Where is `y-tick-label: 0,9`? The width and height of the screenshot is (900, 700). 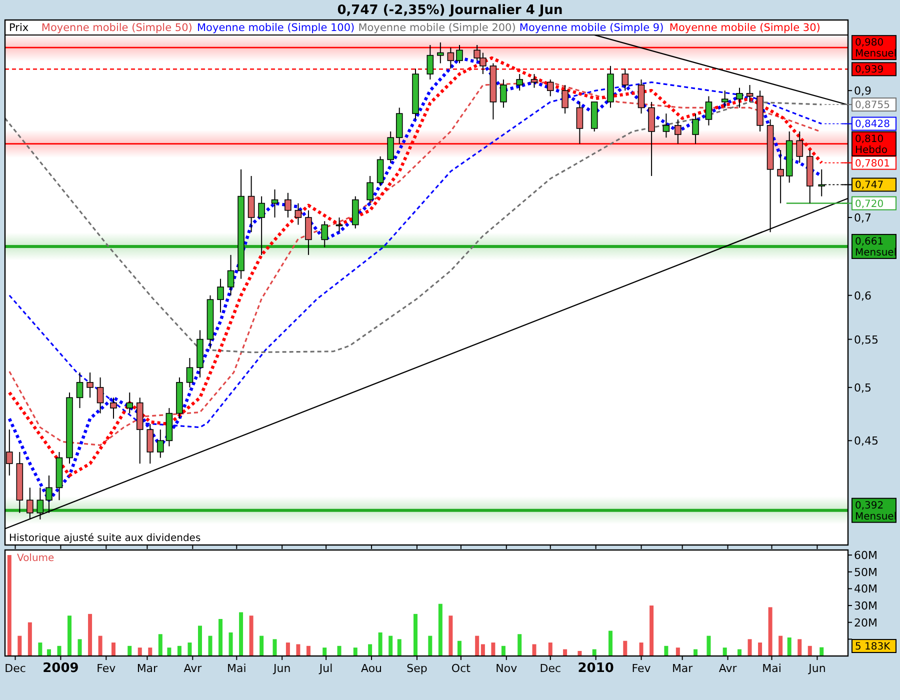 y-tick-label: 0,9 is located at coordinates (863, 91).